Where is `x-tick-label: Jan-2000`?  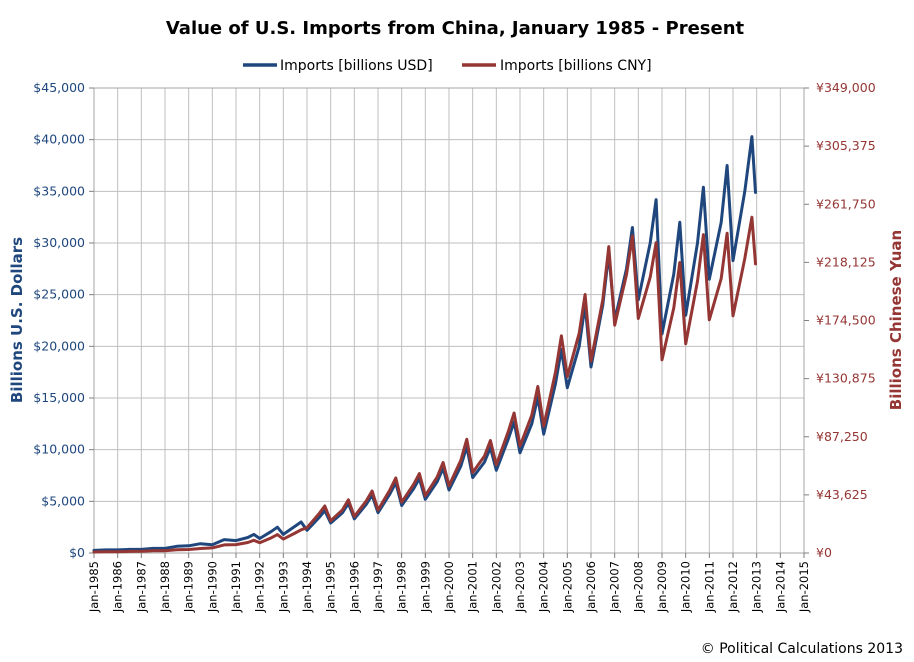 x-tick-label: Jan-2000 is located at coordinates (449, 587).